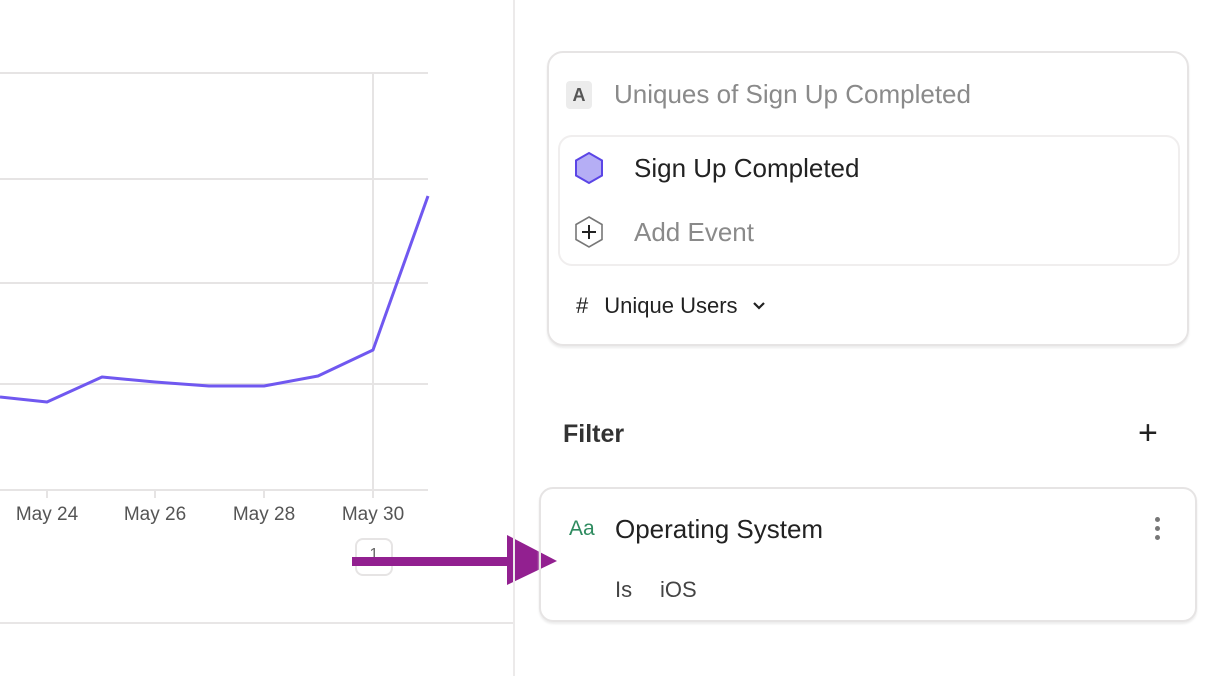 The image size is (1218, 676). What do you see at coordinates (582, 305) in the screenshot?
I see `hash-icon: #` at bounding box center [582, 305].